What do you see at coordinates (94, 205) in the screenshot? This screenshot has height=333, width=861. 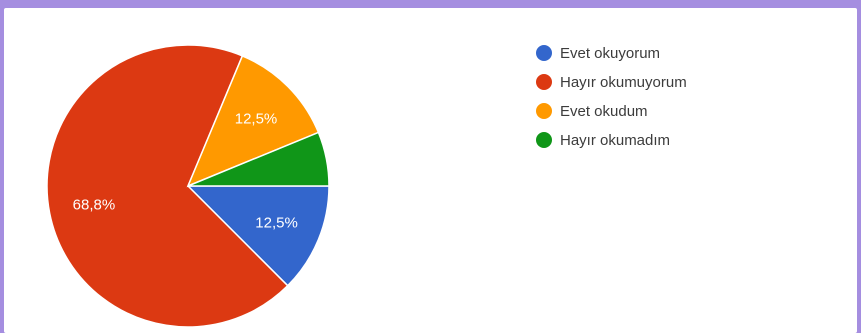 I see `slice-label-2: 68,8%` at bounding box center [94, 205].